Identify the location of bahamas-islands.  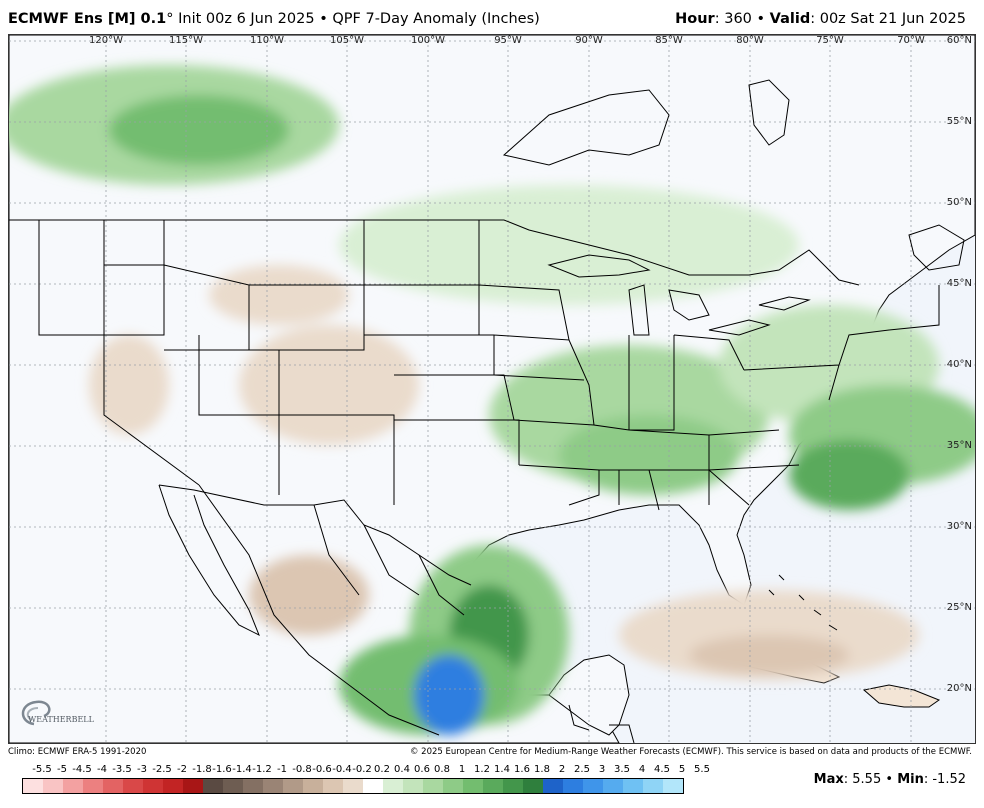
(803, 602).